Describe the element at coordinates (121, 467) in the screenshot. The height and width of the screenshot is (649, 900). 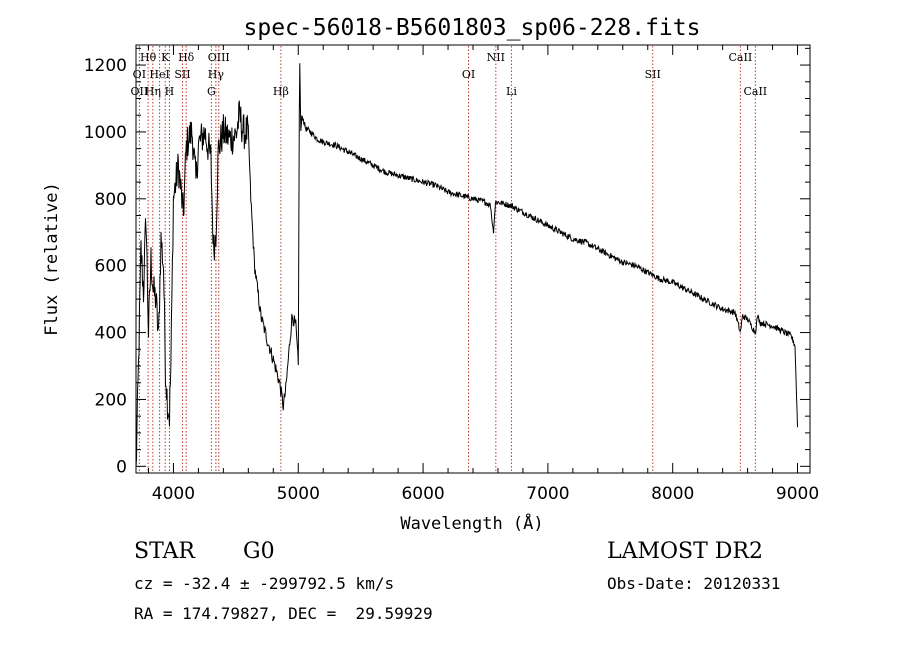
I see `y-tick-label: 0` at that location.